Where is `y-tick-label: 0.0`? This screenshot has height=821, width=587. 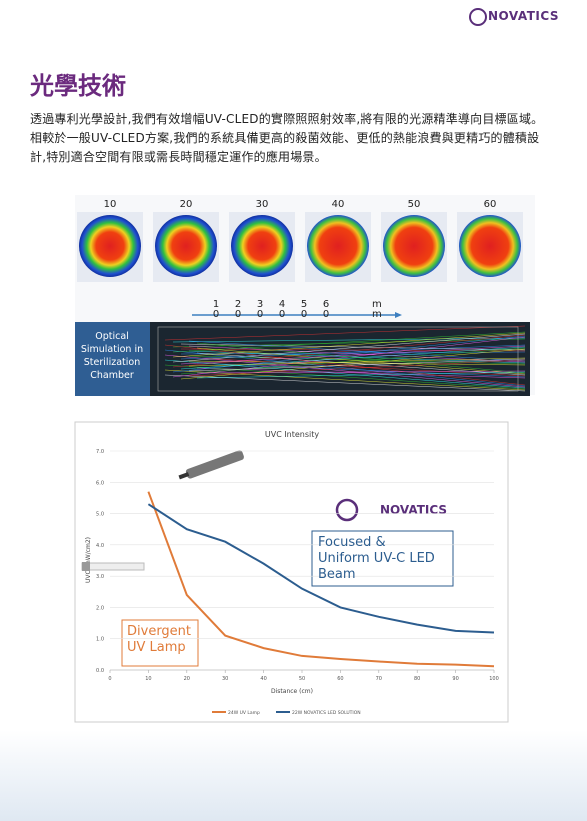 y-tick-label: 0.0 is located at coordinates (100, 671).